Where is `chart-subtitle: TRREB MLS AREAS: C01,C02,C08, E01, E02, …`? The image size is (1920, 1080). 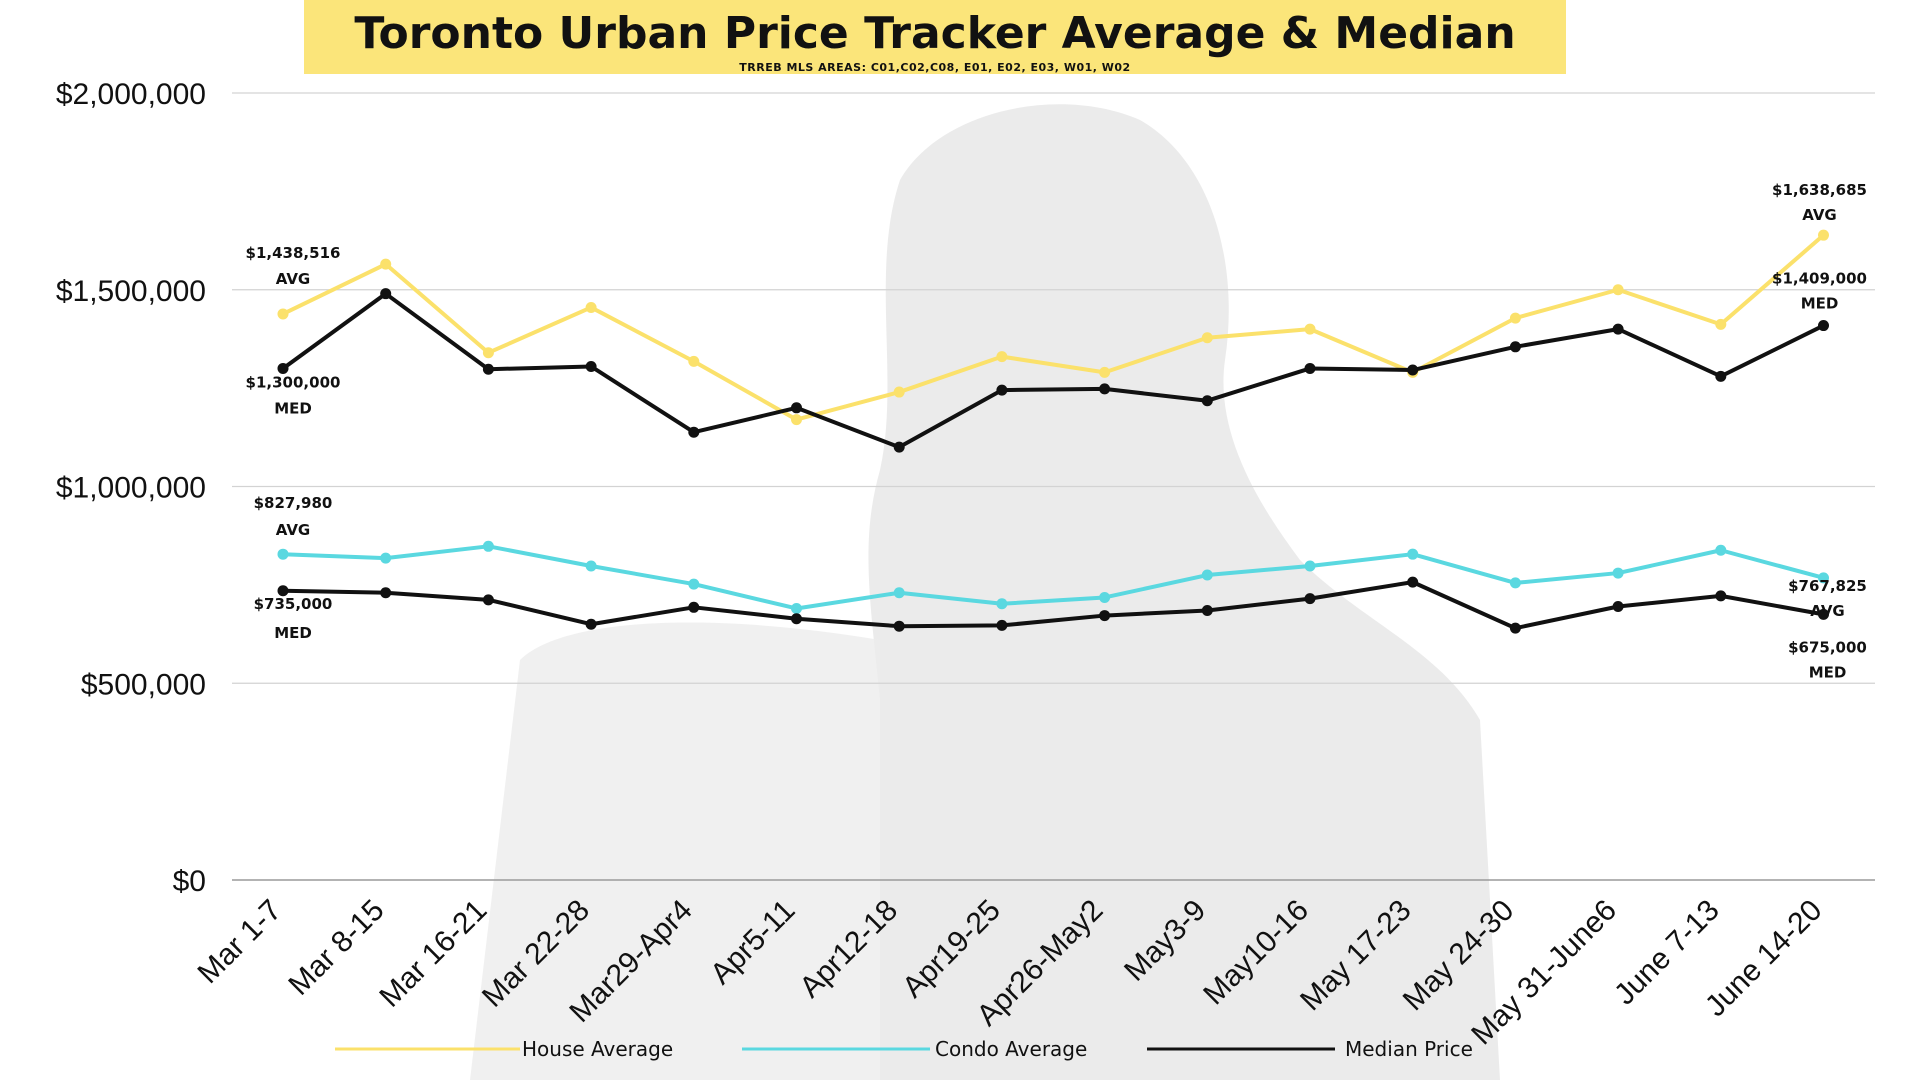 chart-subtitle: TRREB MLS AREAS: C01,C02,C08, E01, E02, … is located at coordinates (935, 67).